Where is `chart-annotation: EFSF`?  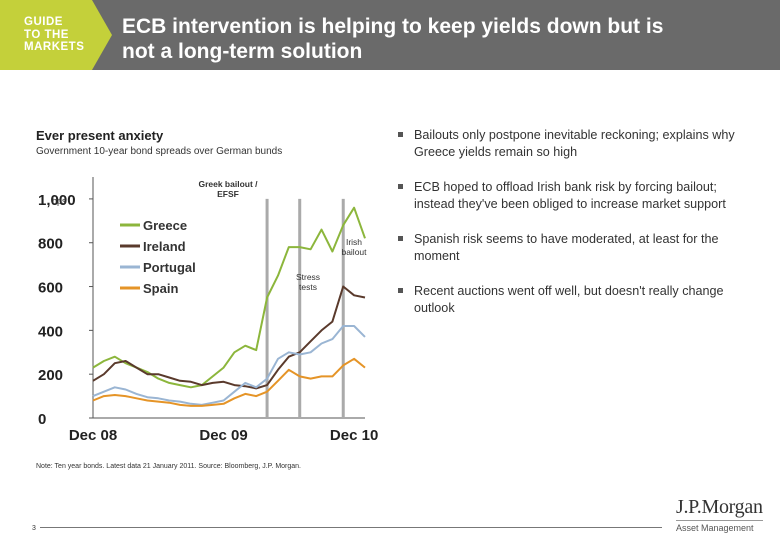 chart-annotation: EFSF is located at coordinates (228, 194).